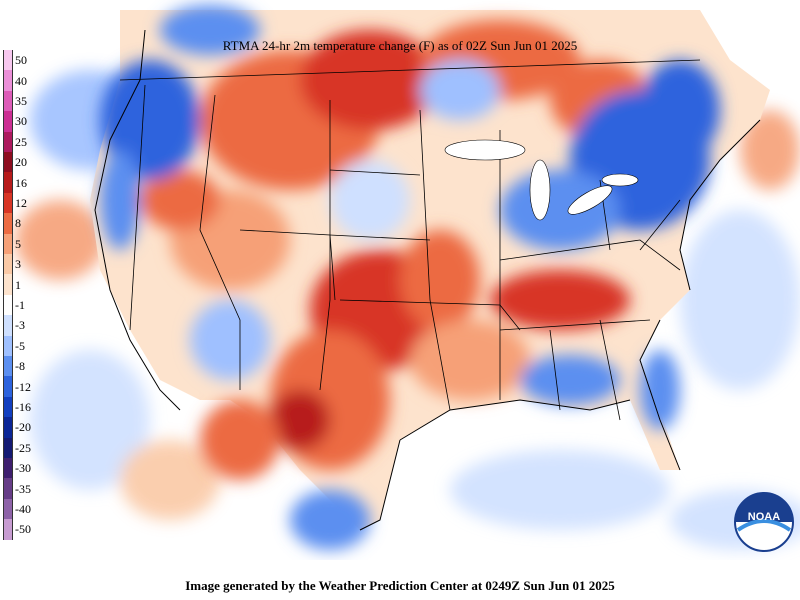 Image resolution: width=800 pixels, height=600 pixels. I want to click on legend-label: -20, so click(23, 427).